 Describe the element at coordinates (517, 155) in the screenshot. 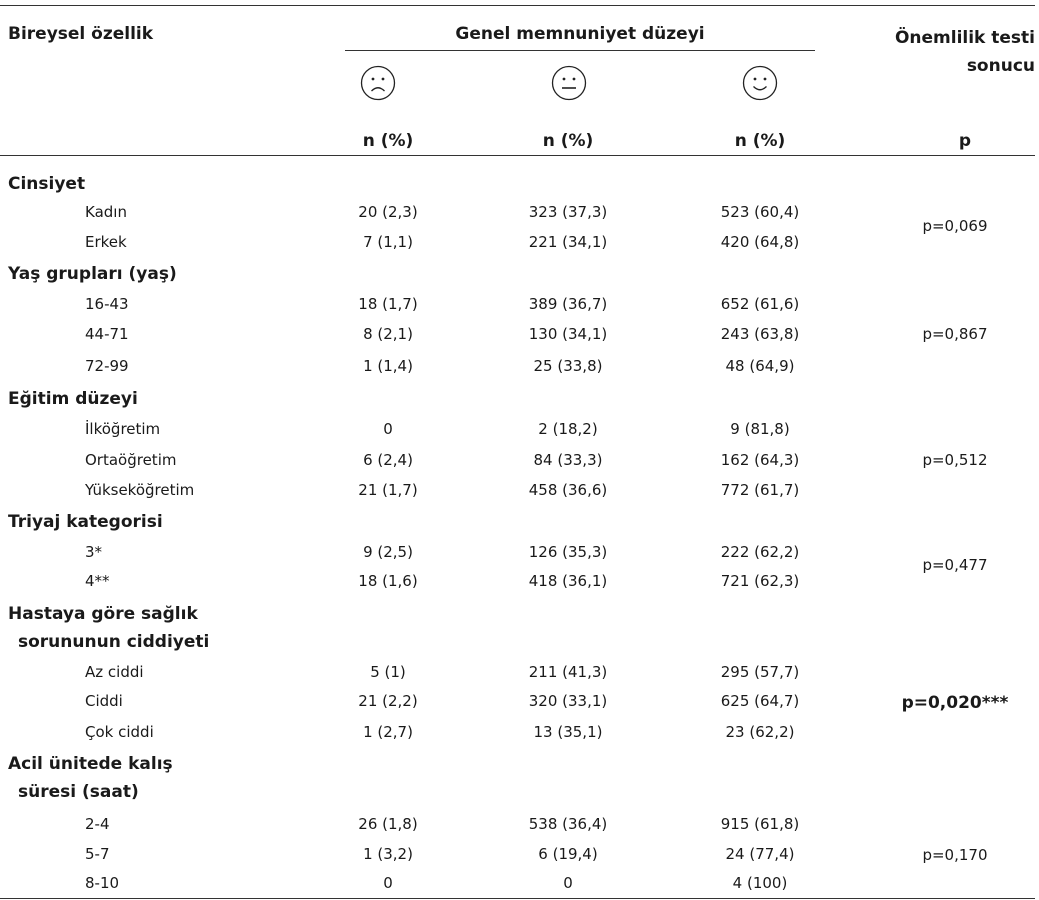

I see `header-bottom-rule` at that location.